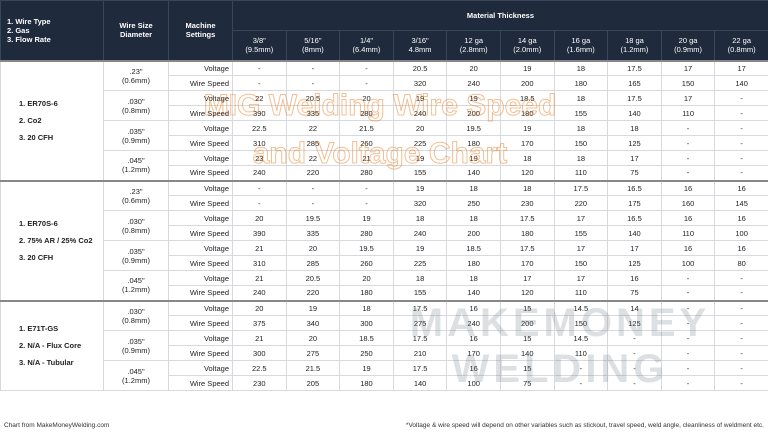 The image size is (768, 432). I want to click on text-line: Wire Size, so click(136, 26).